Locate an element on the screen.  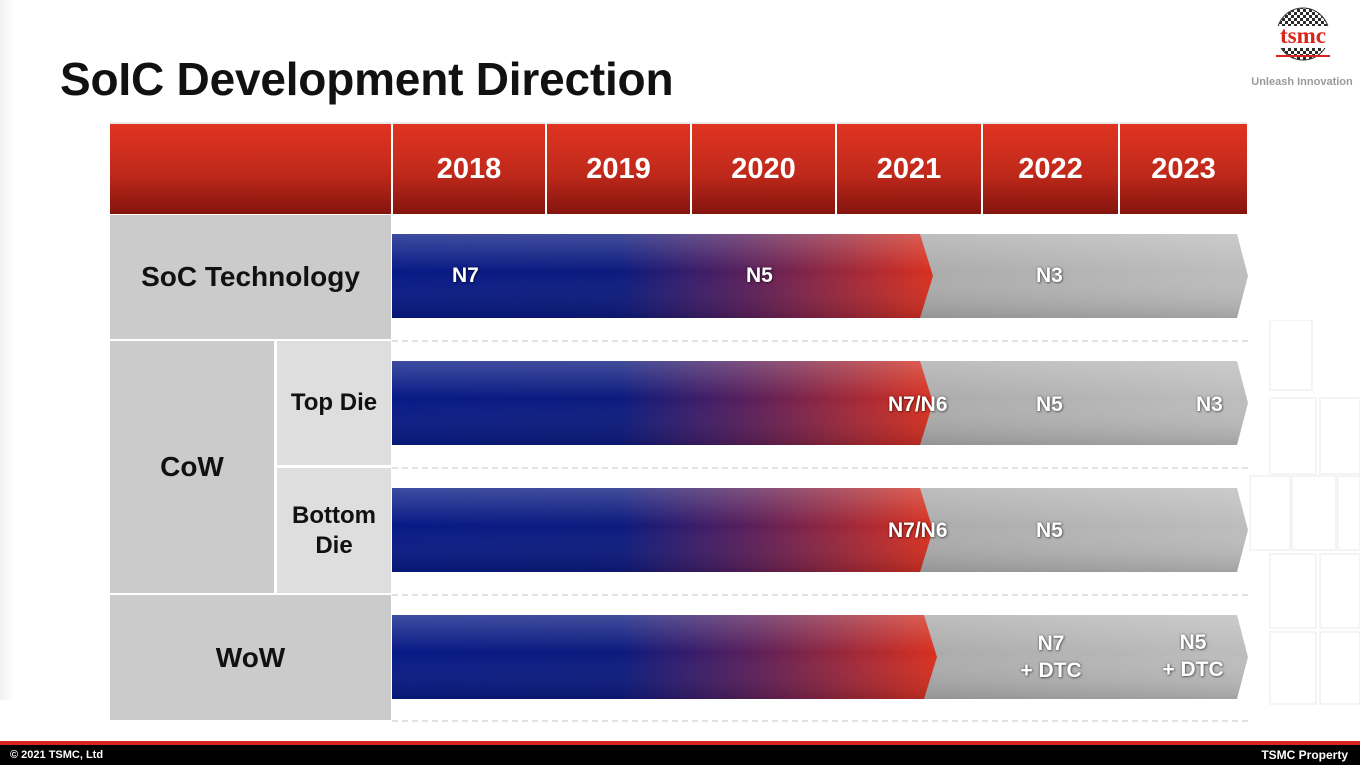
top-die-roadmap-bar: N7/N6 N5 N3 is located at coordinates (820, 403).